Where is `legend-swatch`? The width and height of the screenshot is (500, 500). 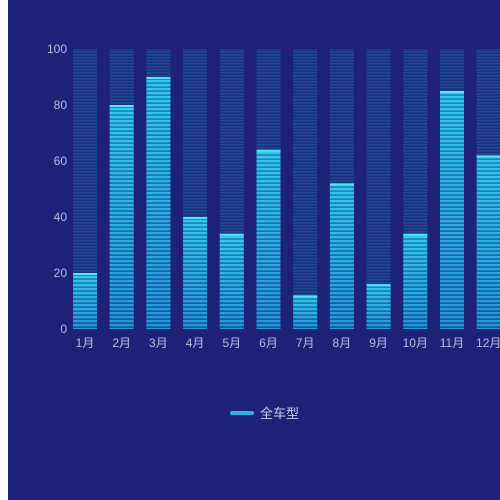
legend-swatch is located at coordinates (242, 412).